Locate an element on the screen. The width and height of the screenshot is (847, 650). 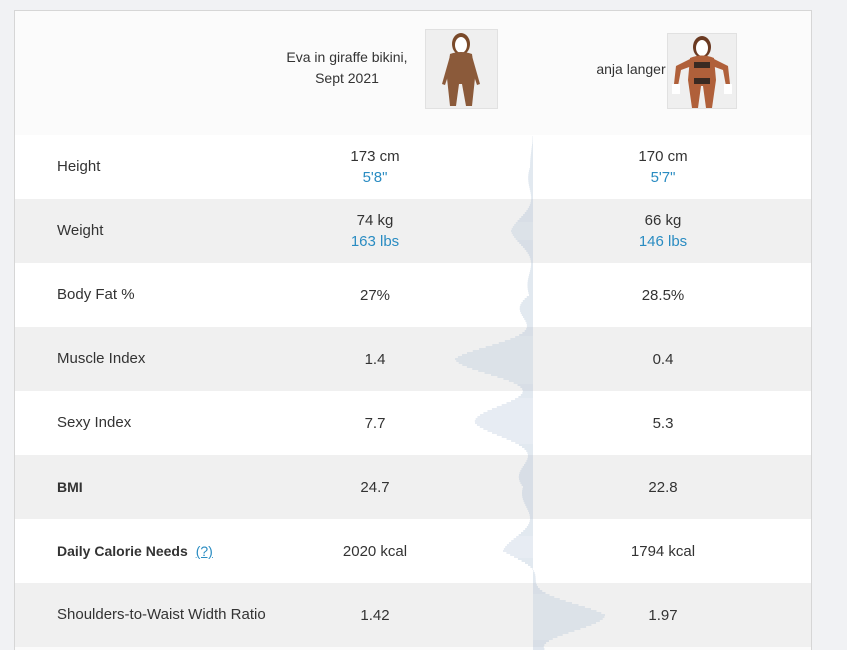
value-primary: 2020 kcal is located at coordinates (375, 551).